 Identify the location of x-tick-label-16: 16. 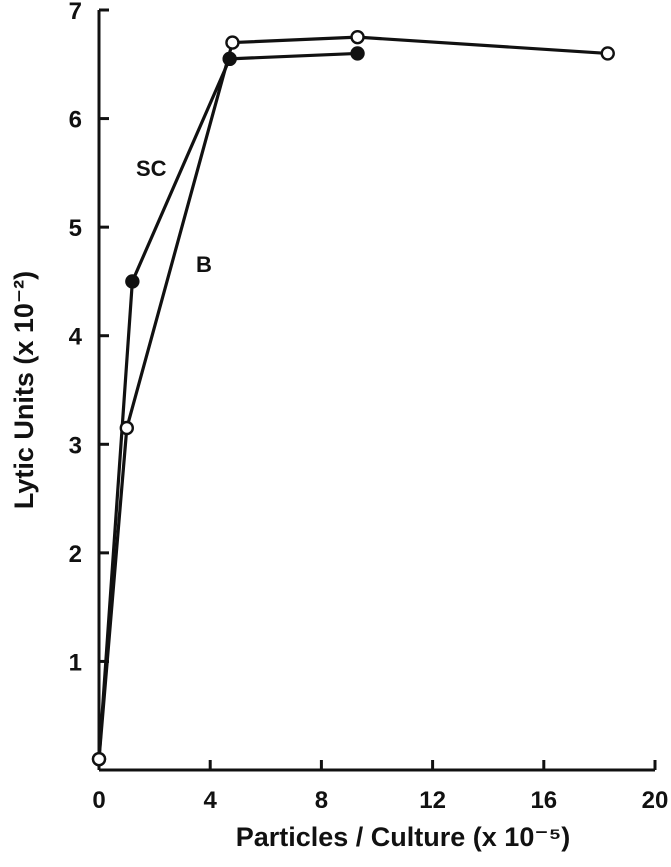
(543, 800).